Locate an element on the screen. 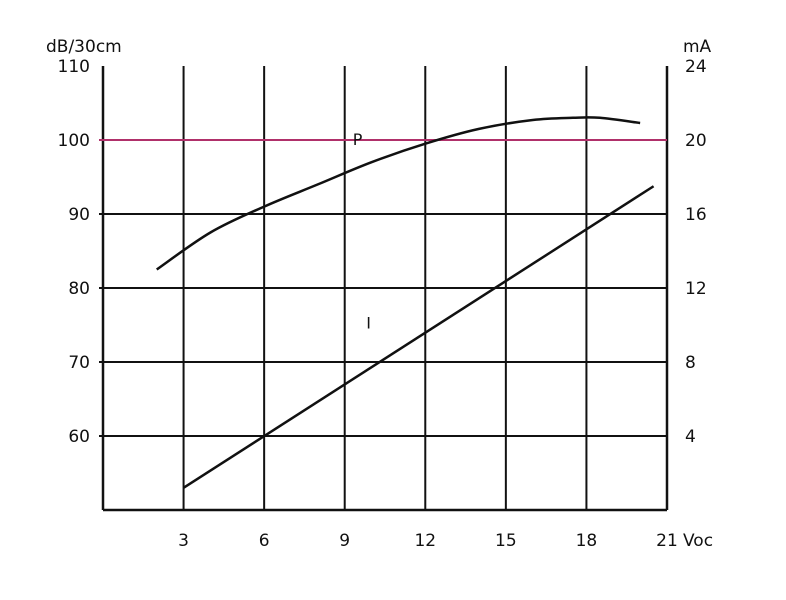 This screenshot has height=600, width=786. y-left-tick-label: 90 is located at coordinates (79, 215).